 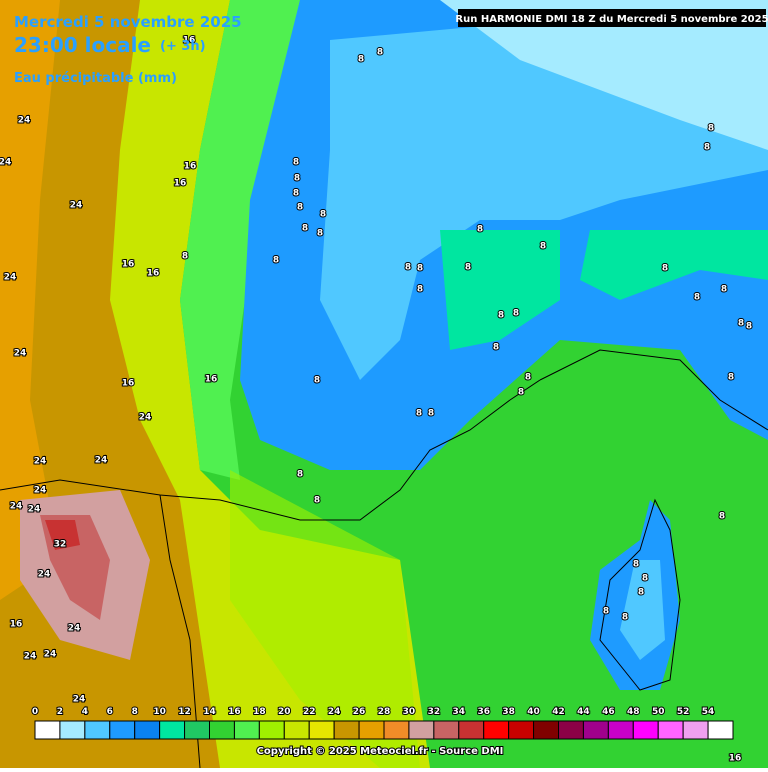 I want to click on colorbar-label: 22, so click(x=309, y=712).